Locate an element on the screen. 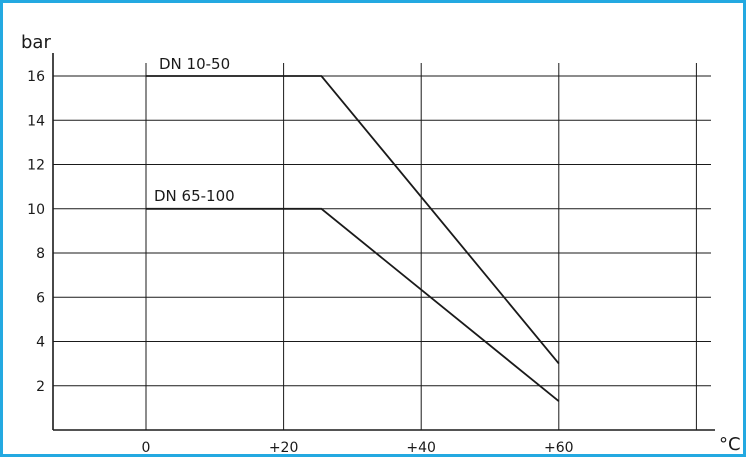 This screenshot has height=457, width=746. y-axis-label: bar is located at coordinates (36, 42).